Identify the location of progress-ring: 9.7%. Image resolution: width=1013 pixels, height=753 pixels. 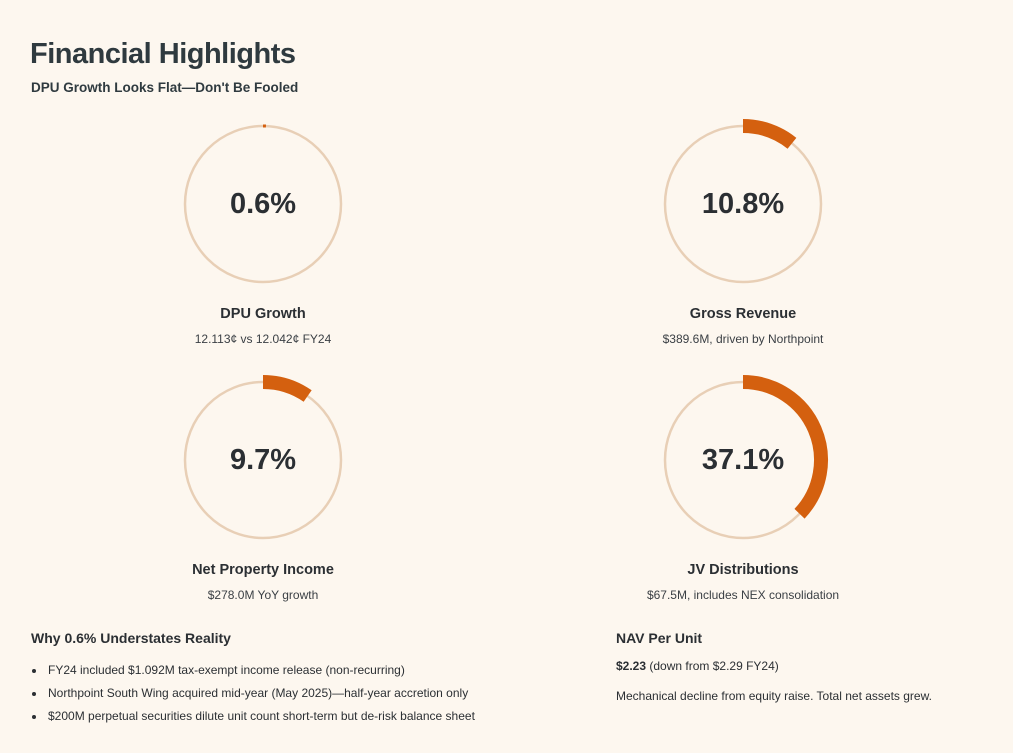
(263, 460).